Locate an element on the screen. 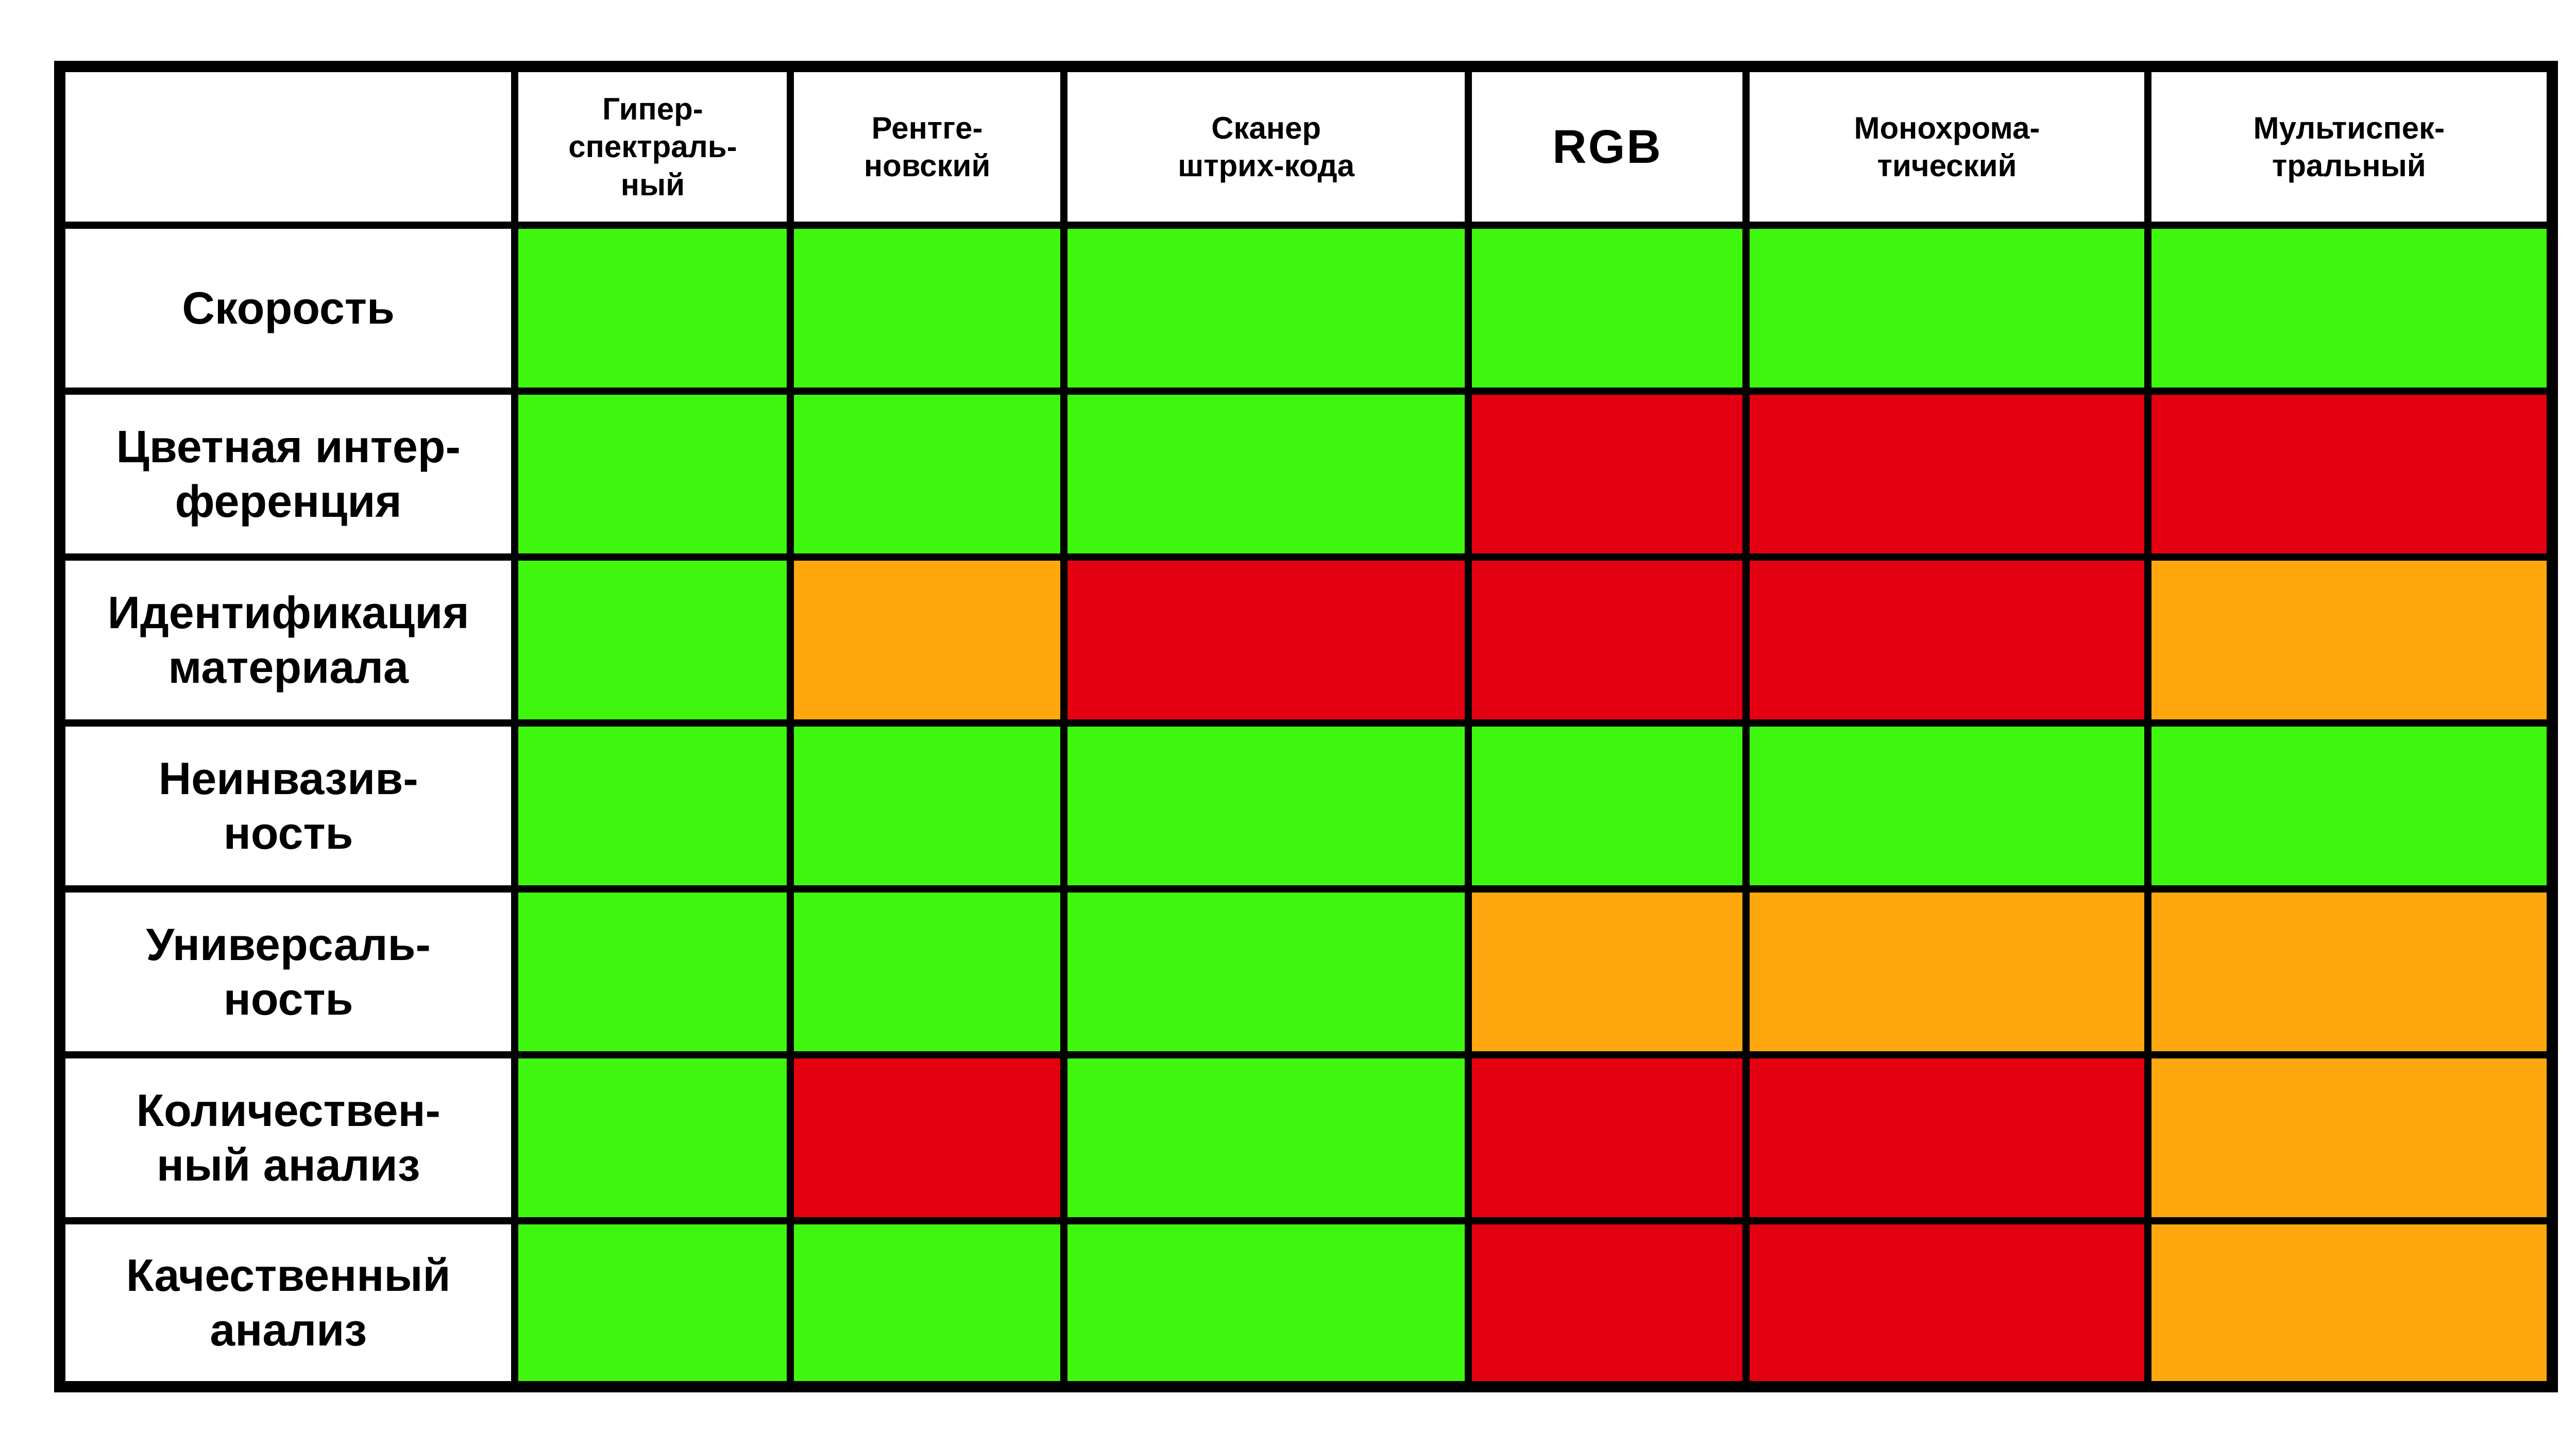 This screenshot has width=2576, height=1430. matrix-cell-color-interference-xray is located at coordinates (927, 474).